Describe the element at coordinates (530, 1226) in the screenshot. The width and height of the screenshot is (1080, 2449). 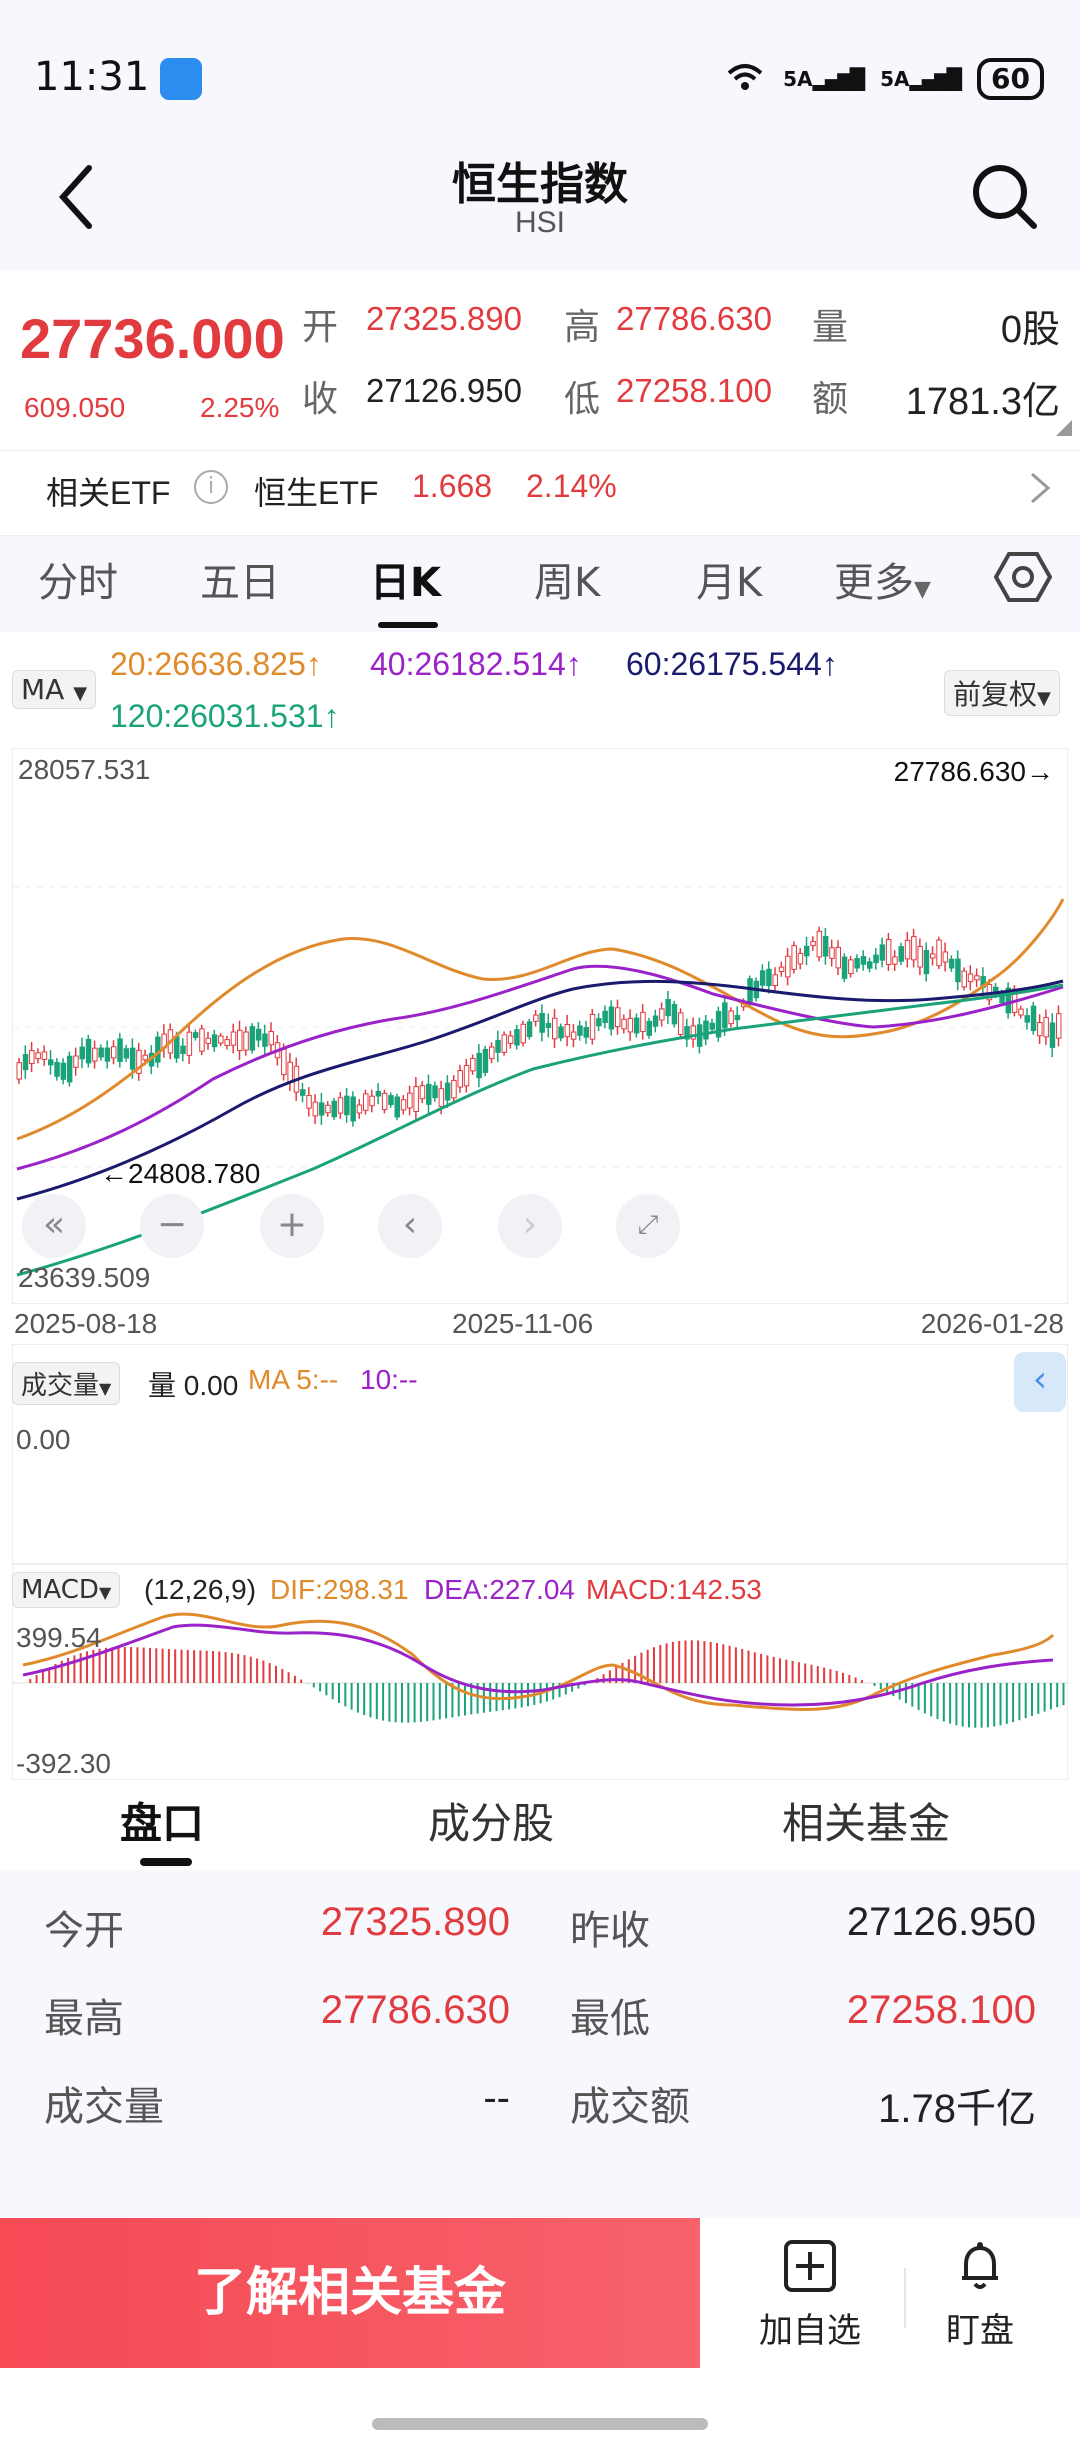
I see `scroll-right-button: ›` at that location.